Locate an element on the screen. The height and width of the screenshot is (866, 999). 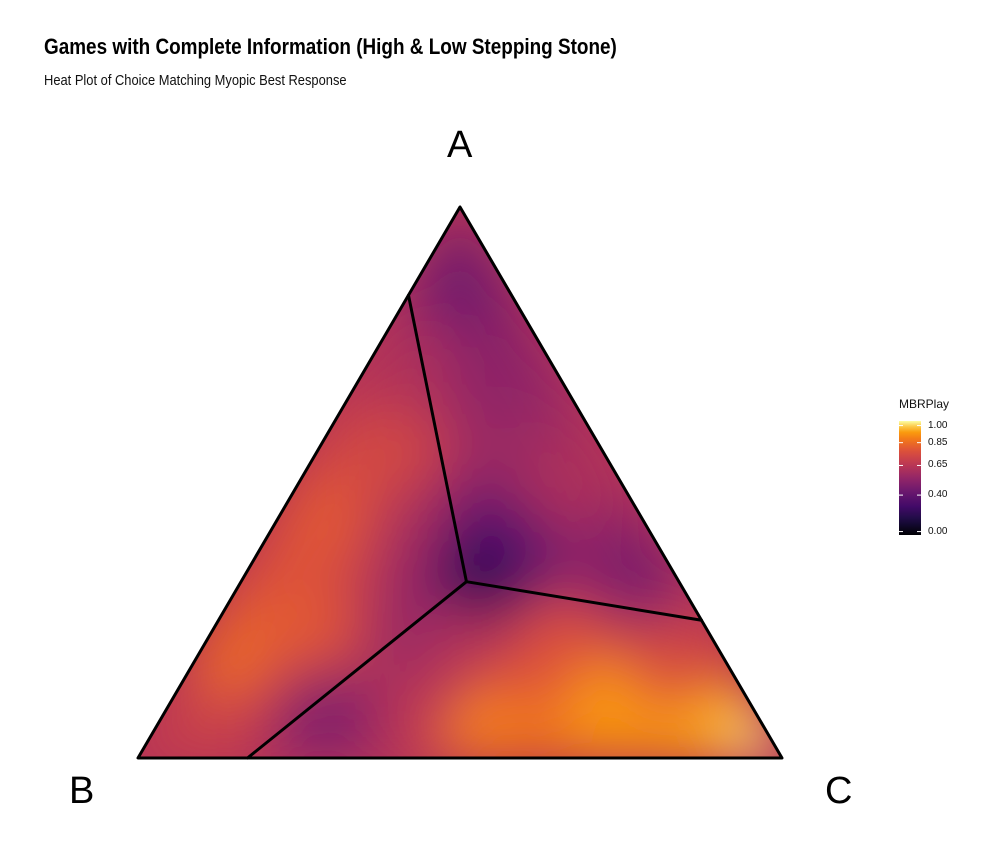
legend-title: MBRPlay is located at coordinates (924, 404).